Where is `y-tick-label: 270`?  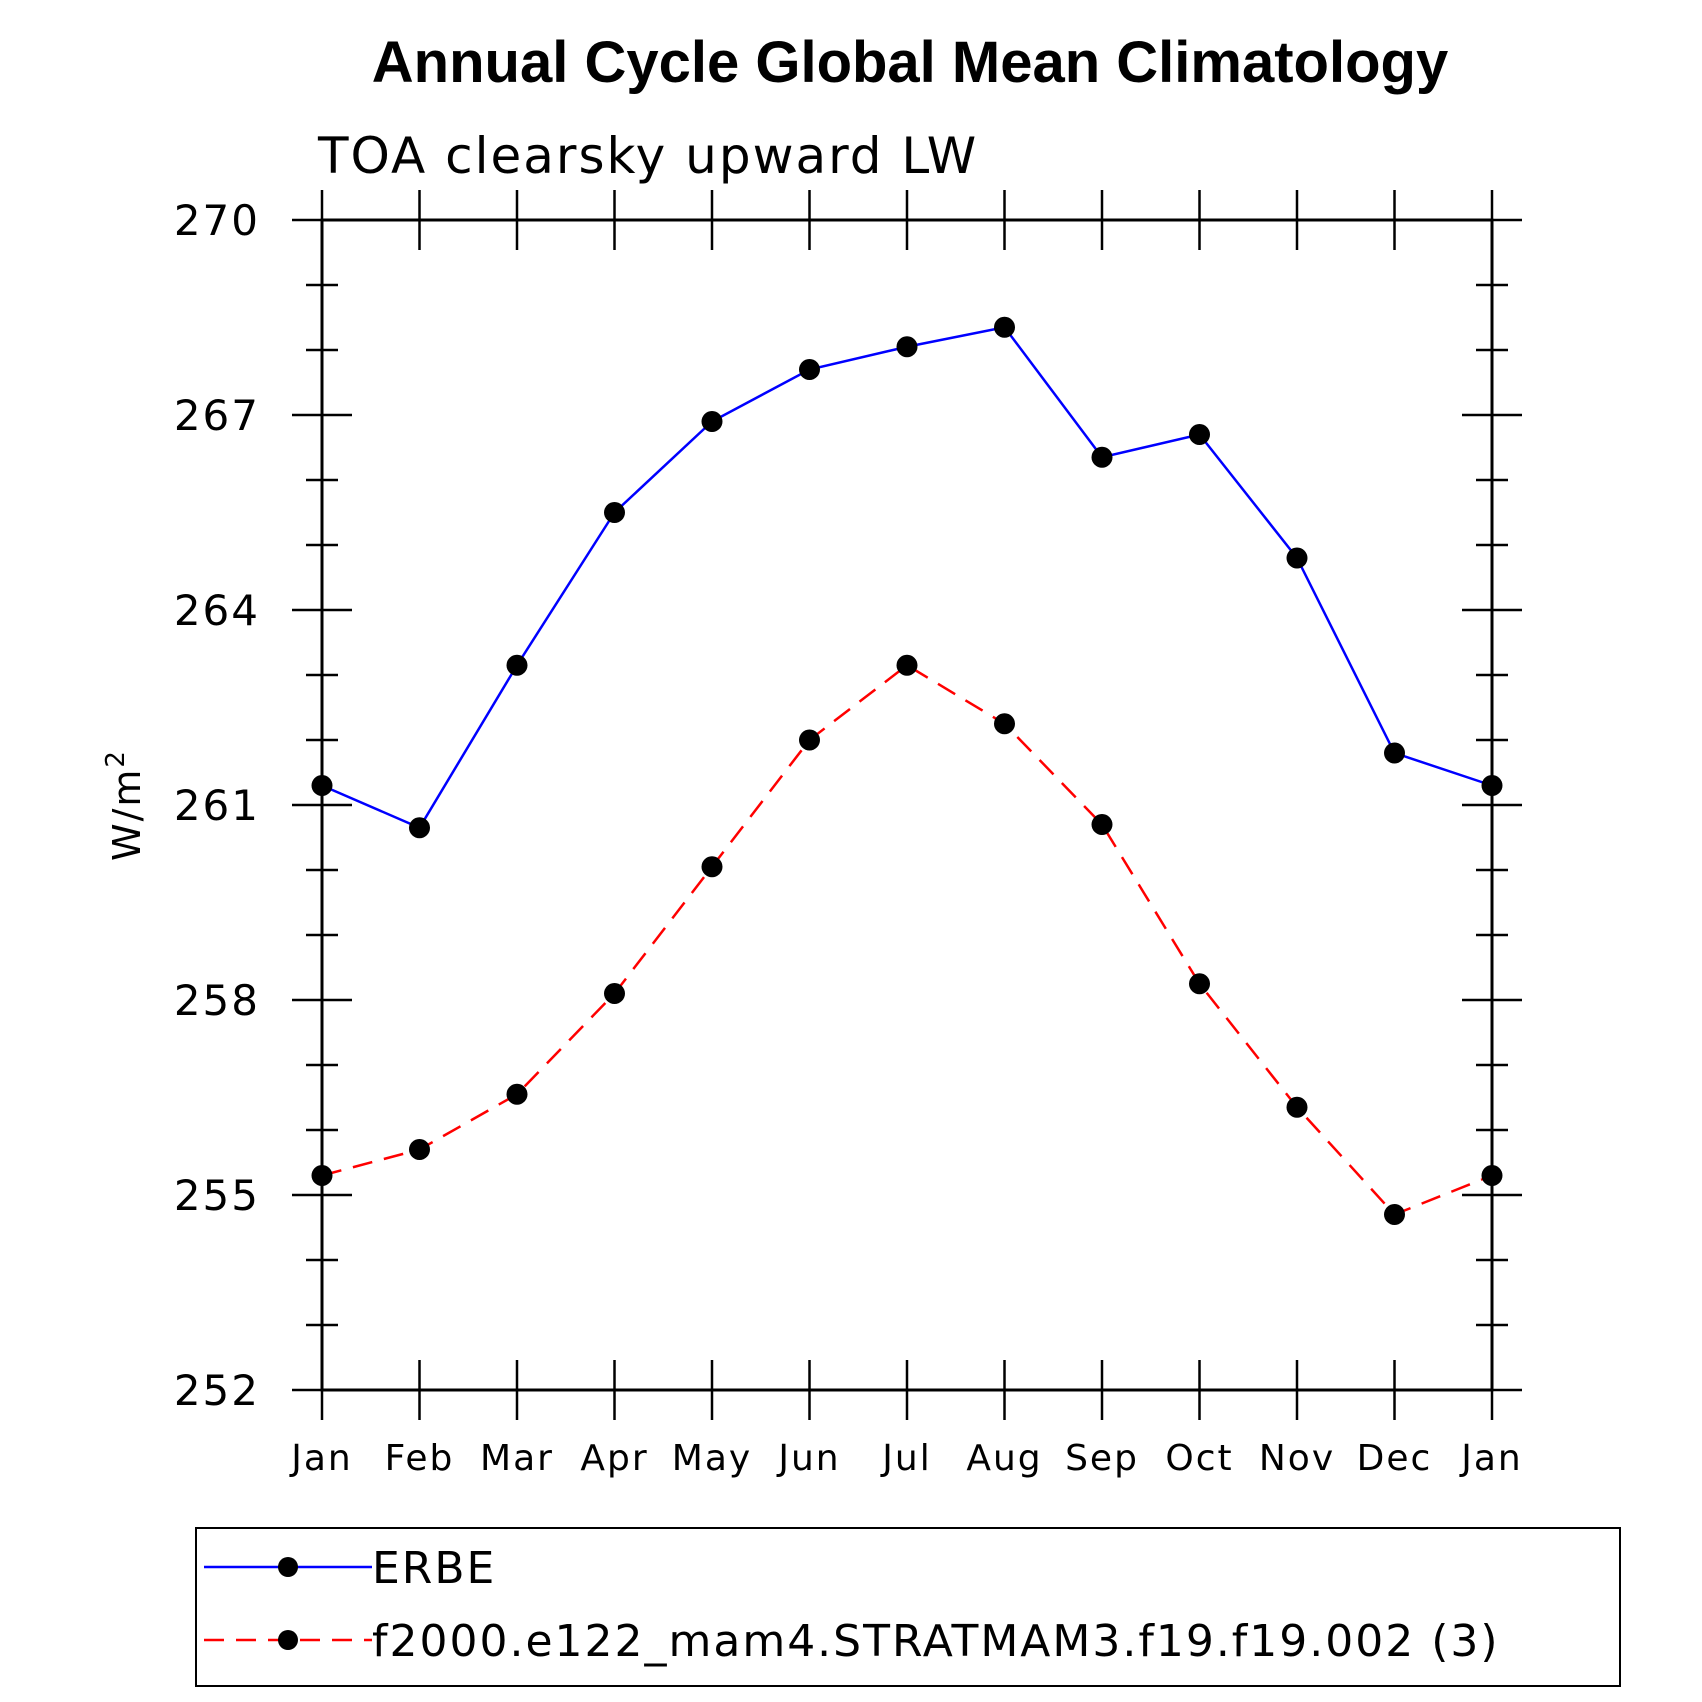
y-tick-label: 270 is located at coordinates (217, 220).